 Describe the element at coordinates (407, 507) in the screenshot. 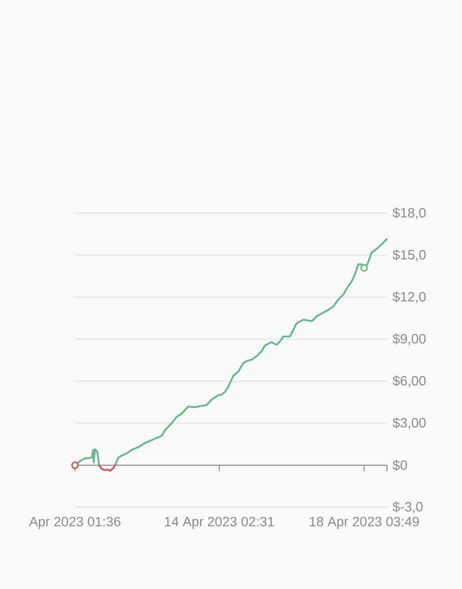

I see `y-tick-label: $-3,0` at that location.